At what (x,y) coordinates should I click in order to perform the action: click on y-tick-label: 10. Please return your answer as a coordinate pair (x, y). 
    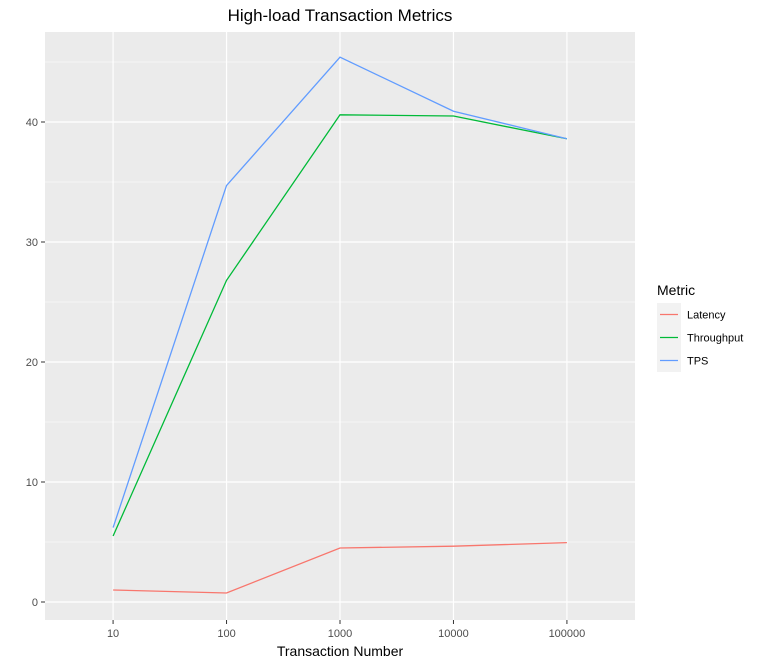
    Looking at the image, I should click on (32, 483).